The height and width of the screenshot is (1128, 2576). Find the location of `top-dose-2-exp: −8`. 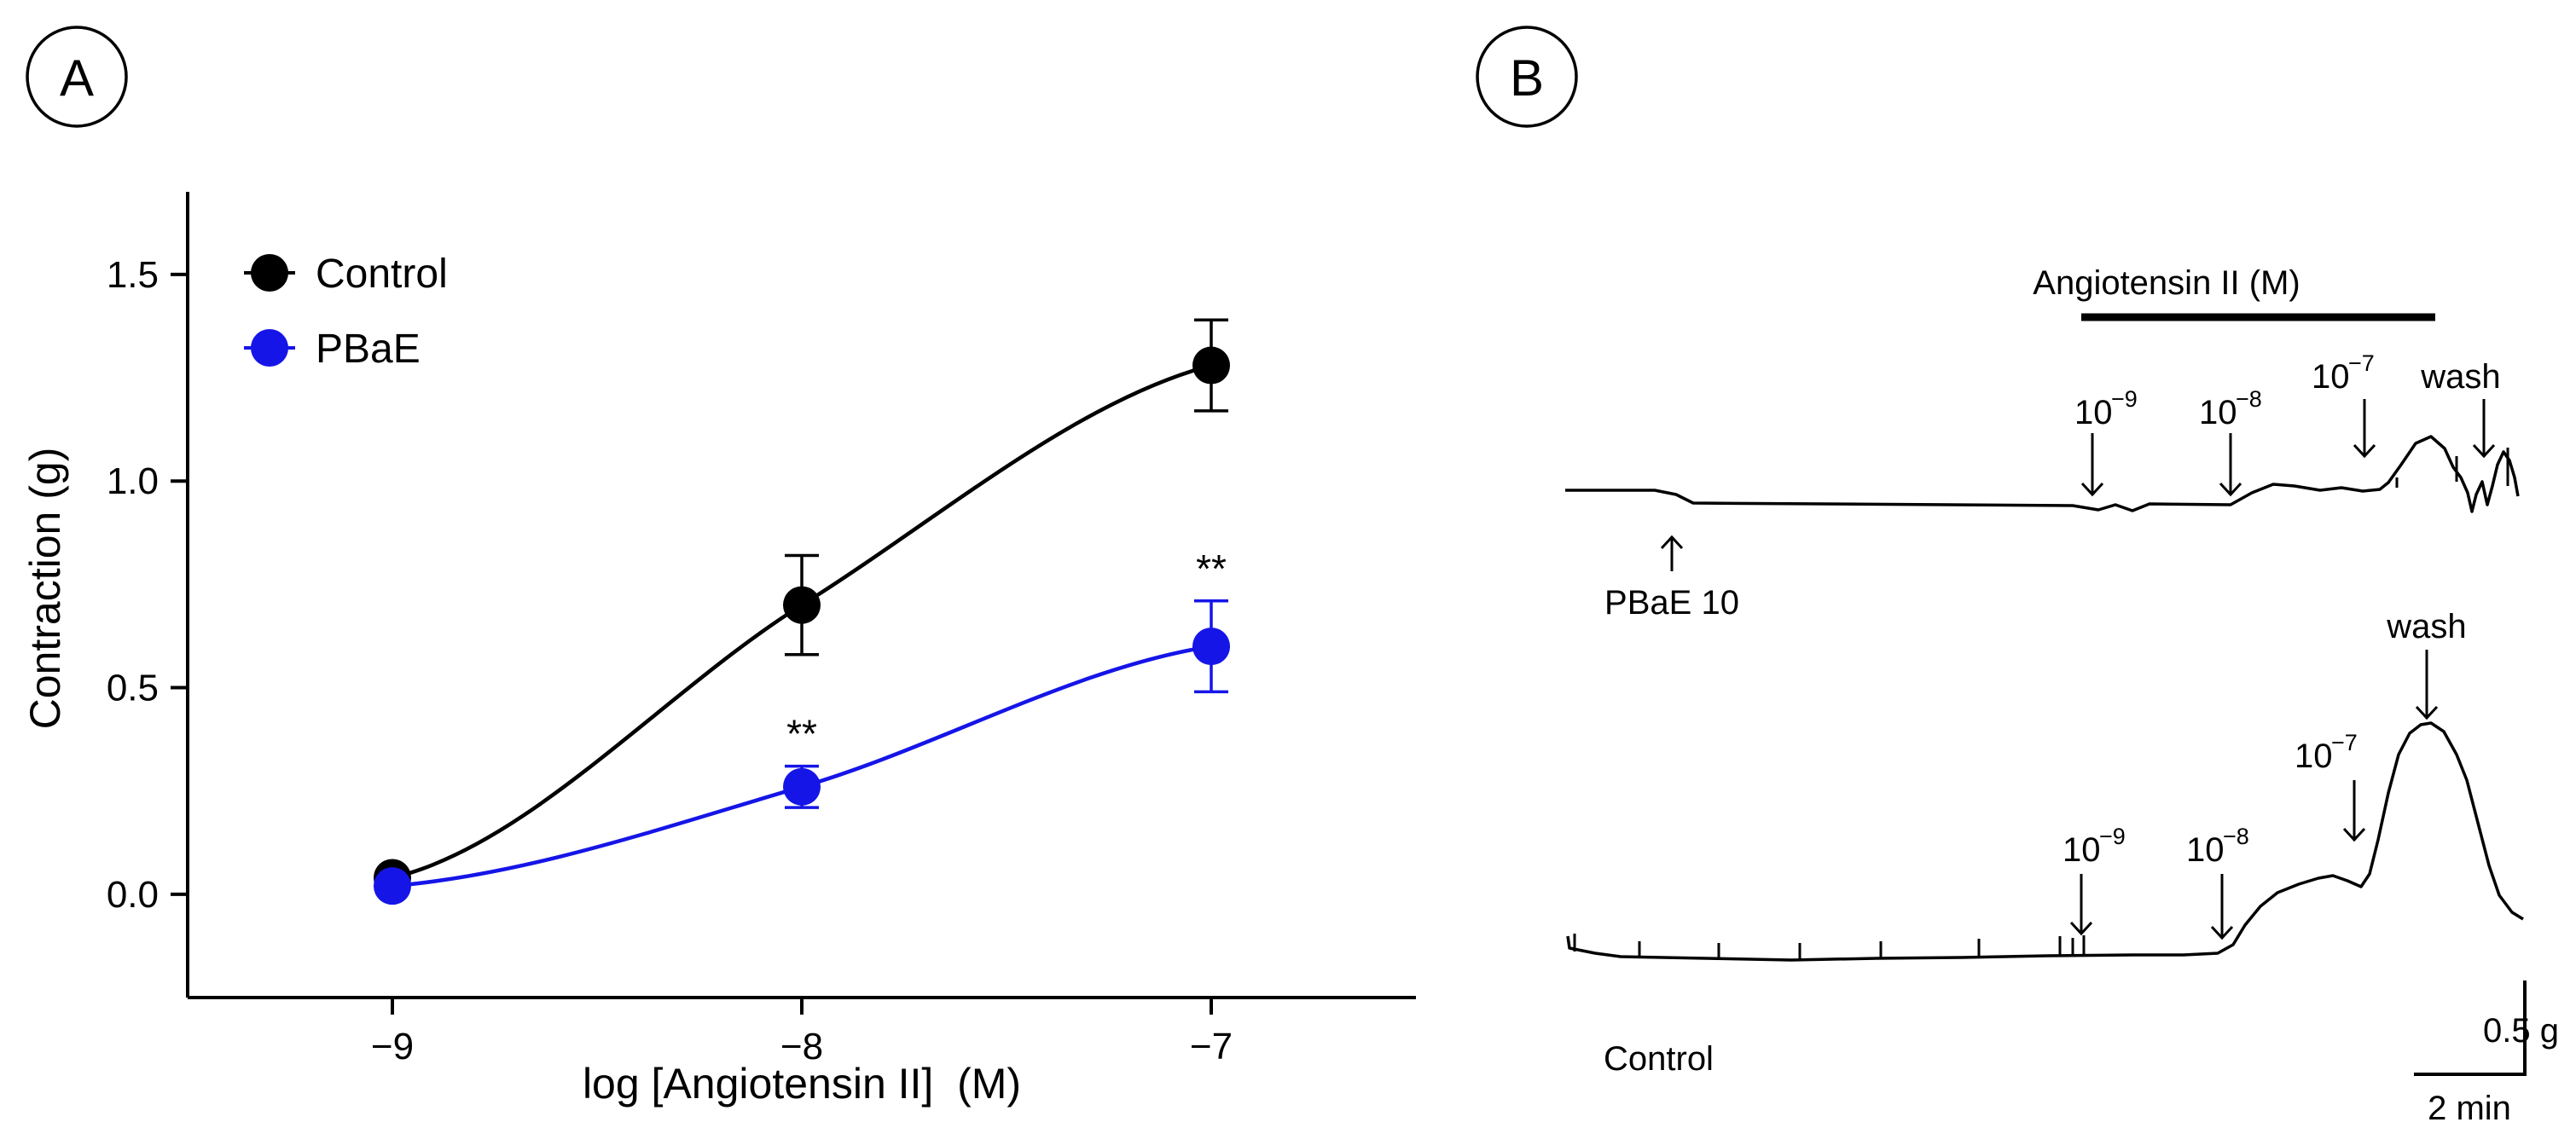

top-dose-2-exp: −8 is located at coordinates (2249, 399).